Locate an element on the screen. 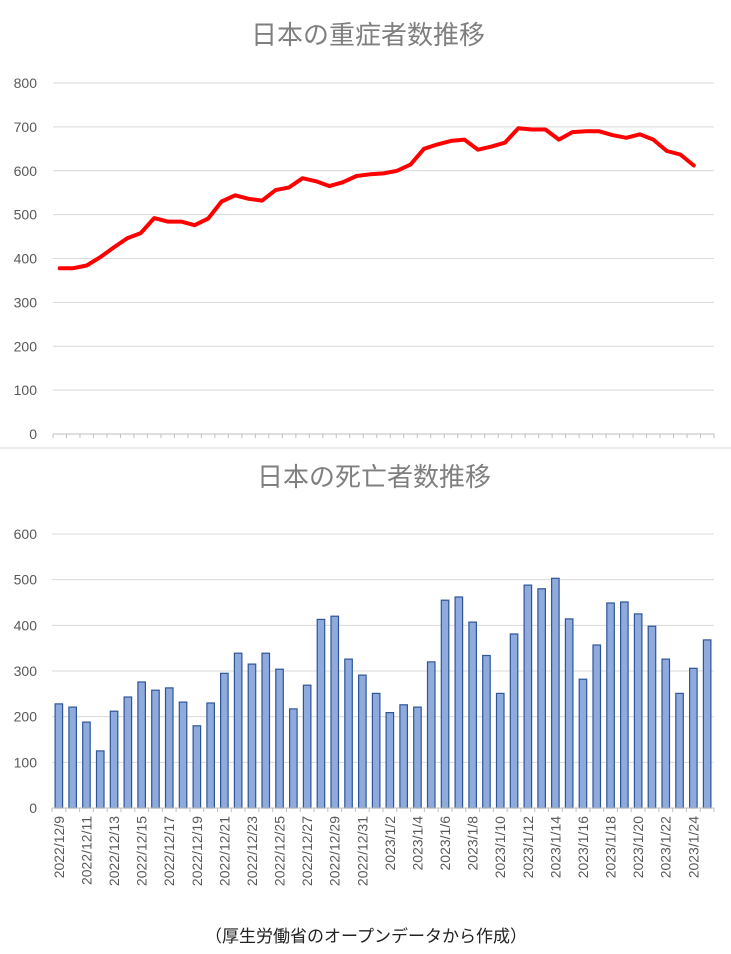  source-note: （厚生労働省のオープンデータから作成） is located at coordinates (366, 936).